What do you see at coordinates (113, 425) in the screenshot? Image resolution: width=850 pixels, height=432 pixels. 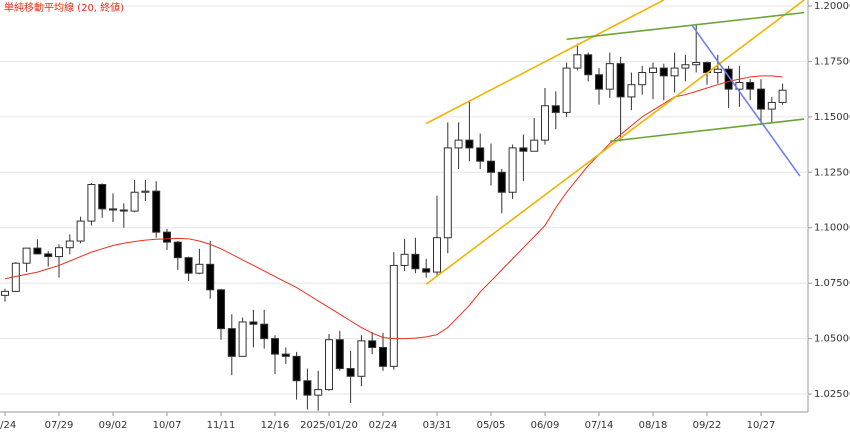 I see `x-tick-label: 09/02` at bounding box center [113, 425].